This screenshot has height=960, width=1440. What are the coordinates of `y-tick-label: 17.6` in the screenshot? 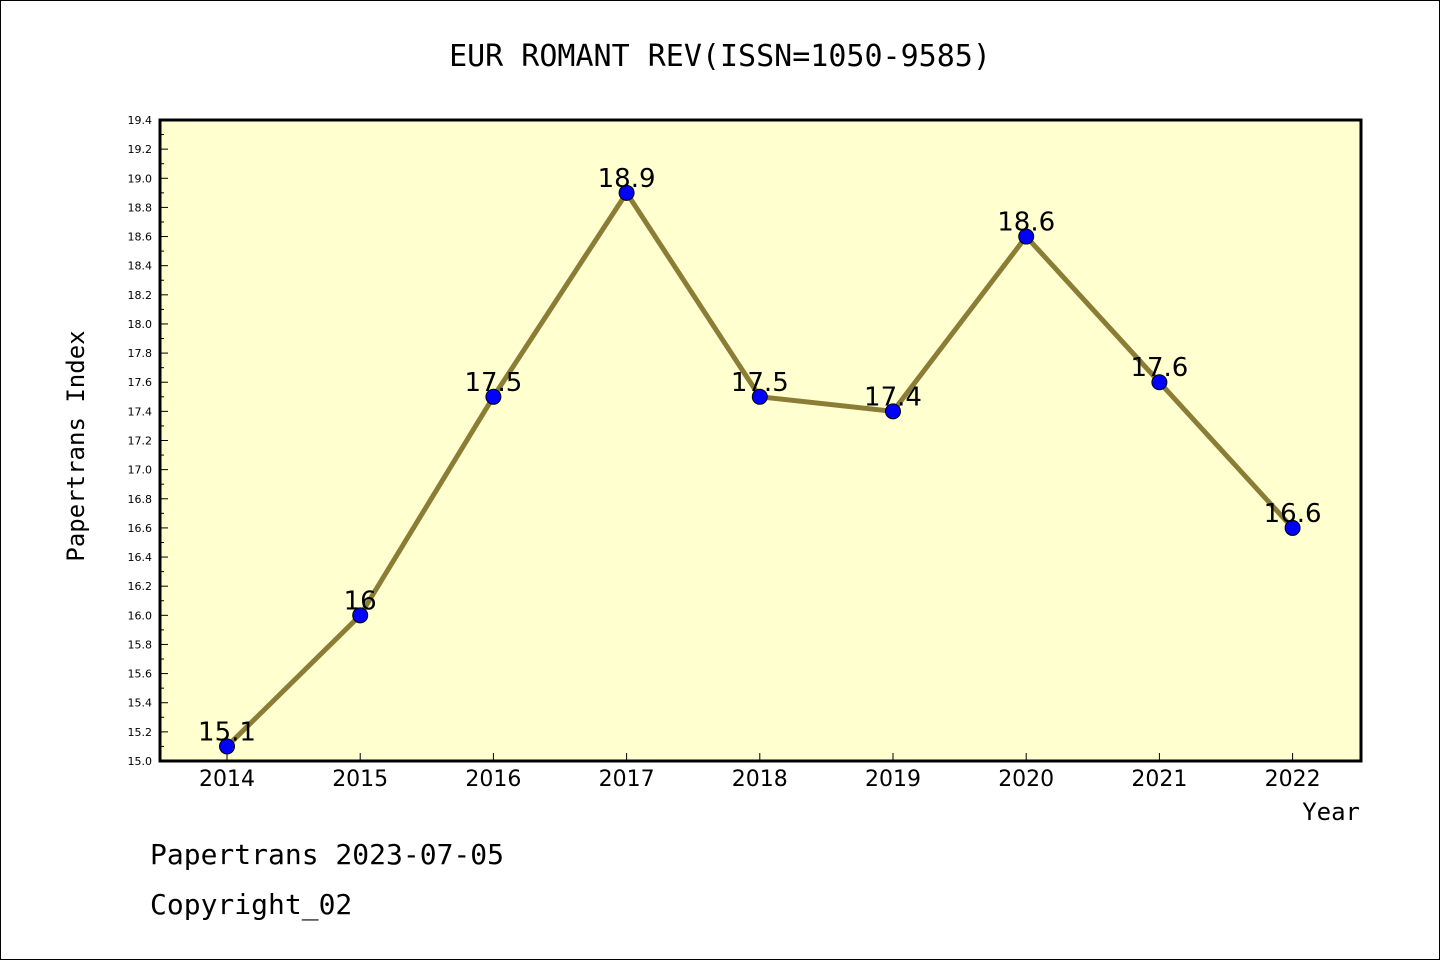 It's located at (140, 382).